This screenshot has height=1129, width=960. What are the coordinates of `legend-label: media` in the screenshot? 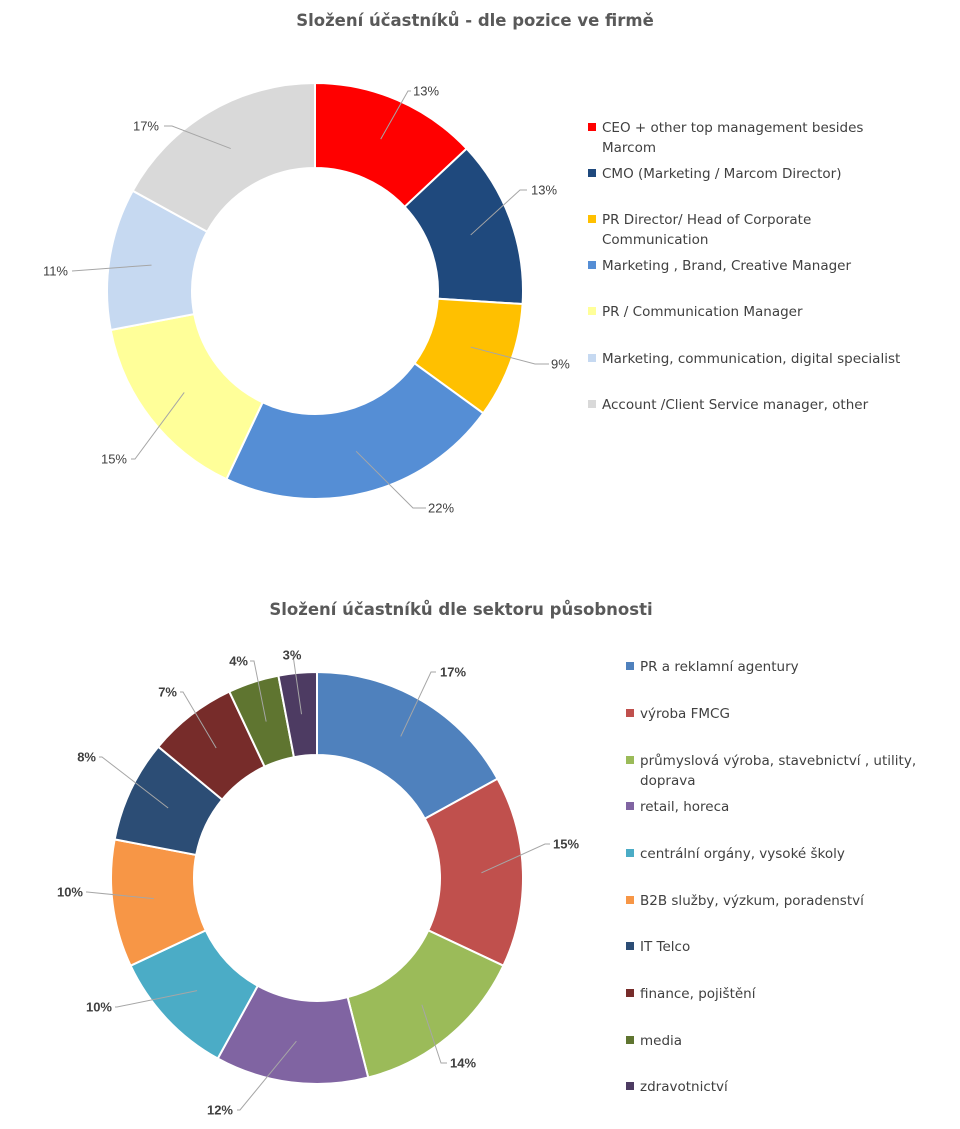 It's located at (661, 1041).